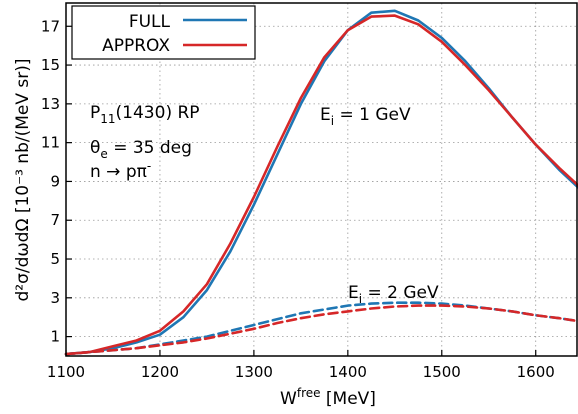  What do you see at coordinates (393, 294) in the screenshot?
I see `energy-2gev-label: Ei = 2 GeV` at bounding box center [393, 294].